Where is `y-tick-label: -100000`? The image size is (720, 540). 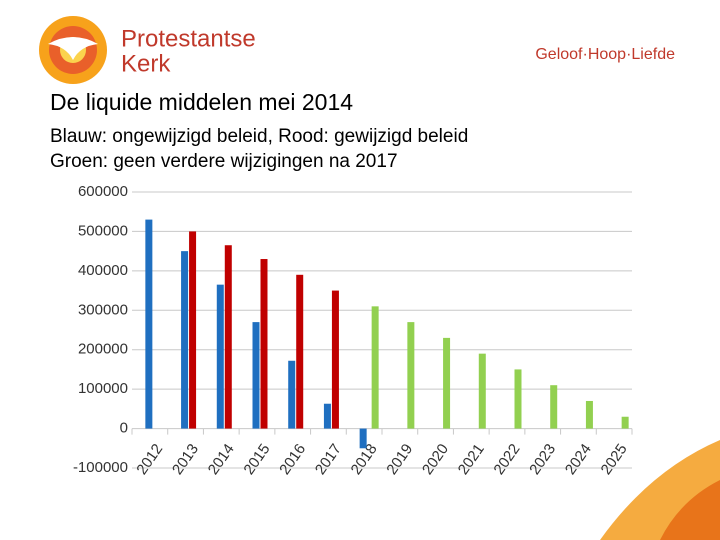 y-tick-label: -100000 is located at coordinates (100, 467).